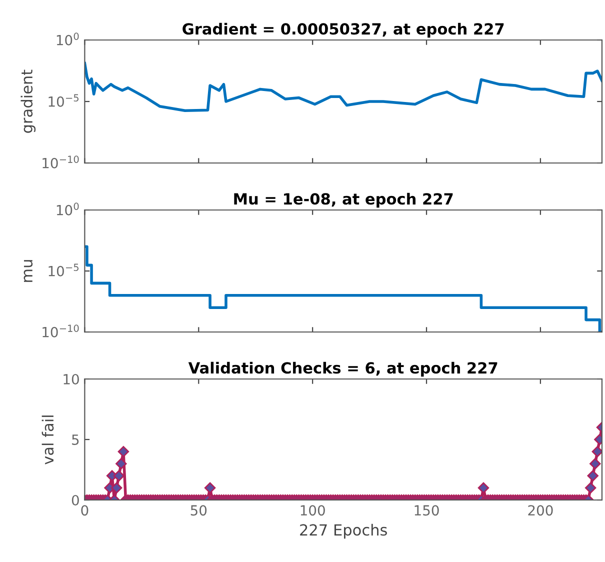  Describe the element at coordinates (312, 510) in the screenshot. I see `x-tick-label: 100` at that location.